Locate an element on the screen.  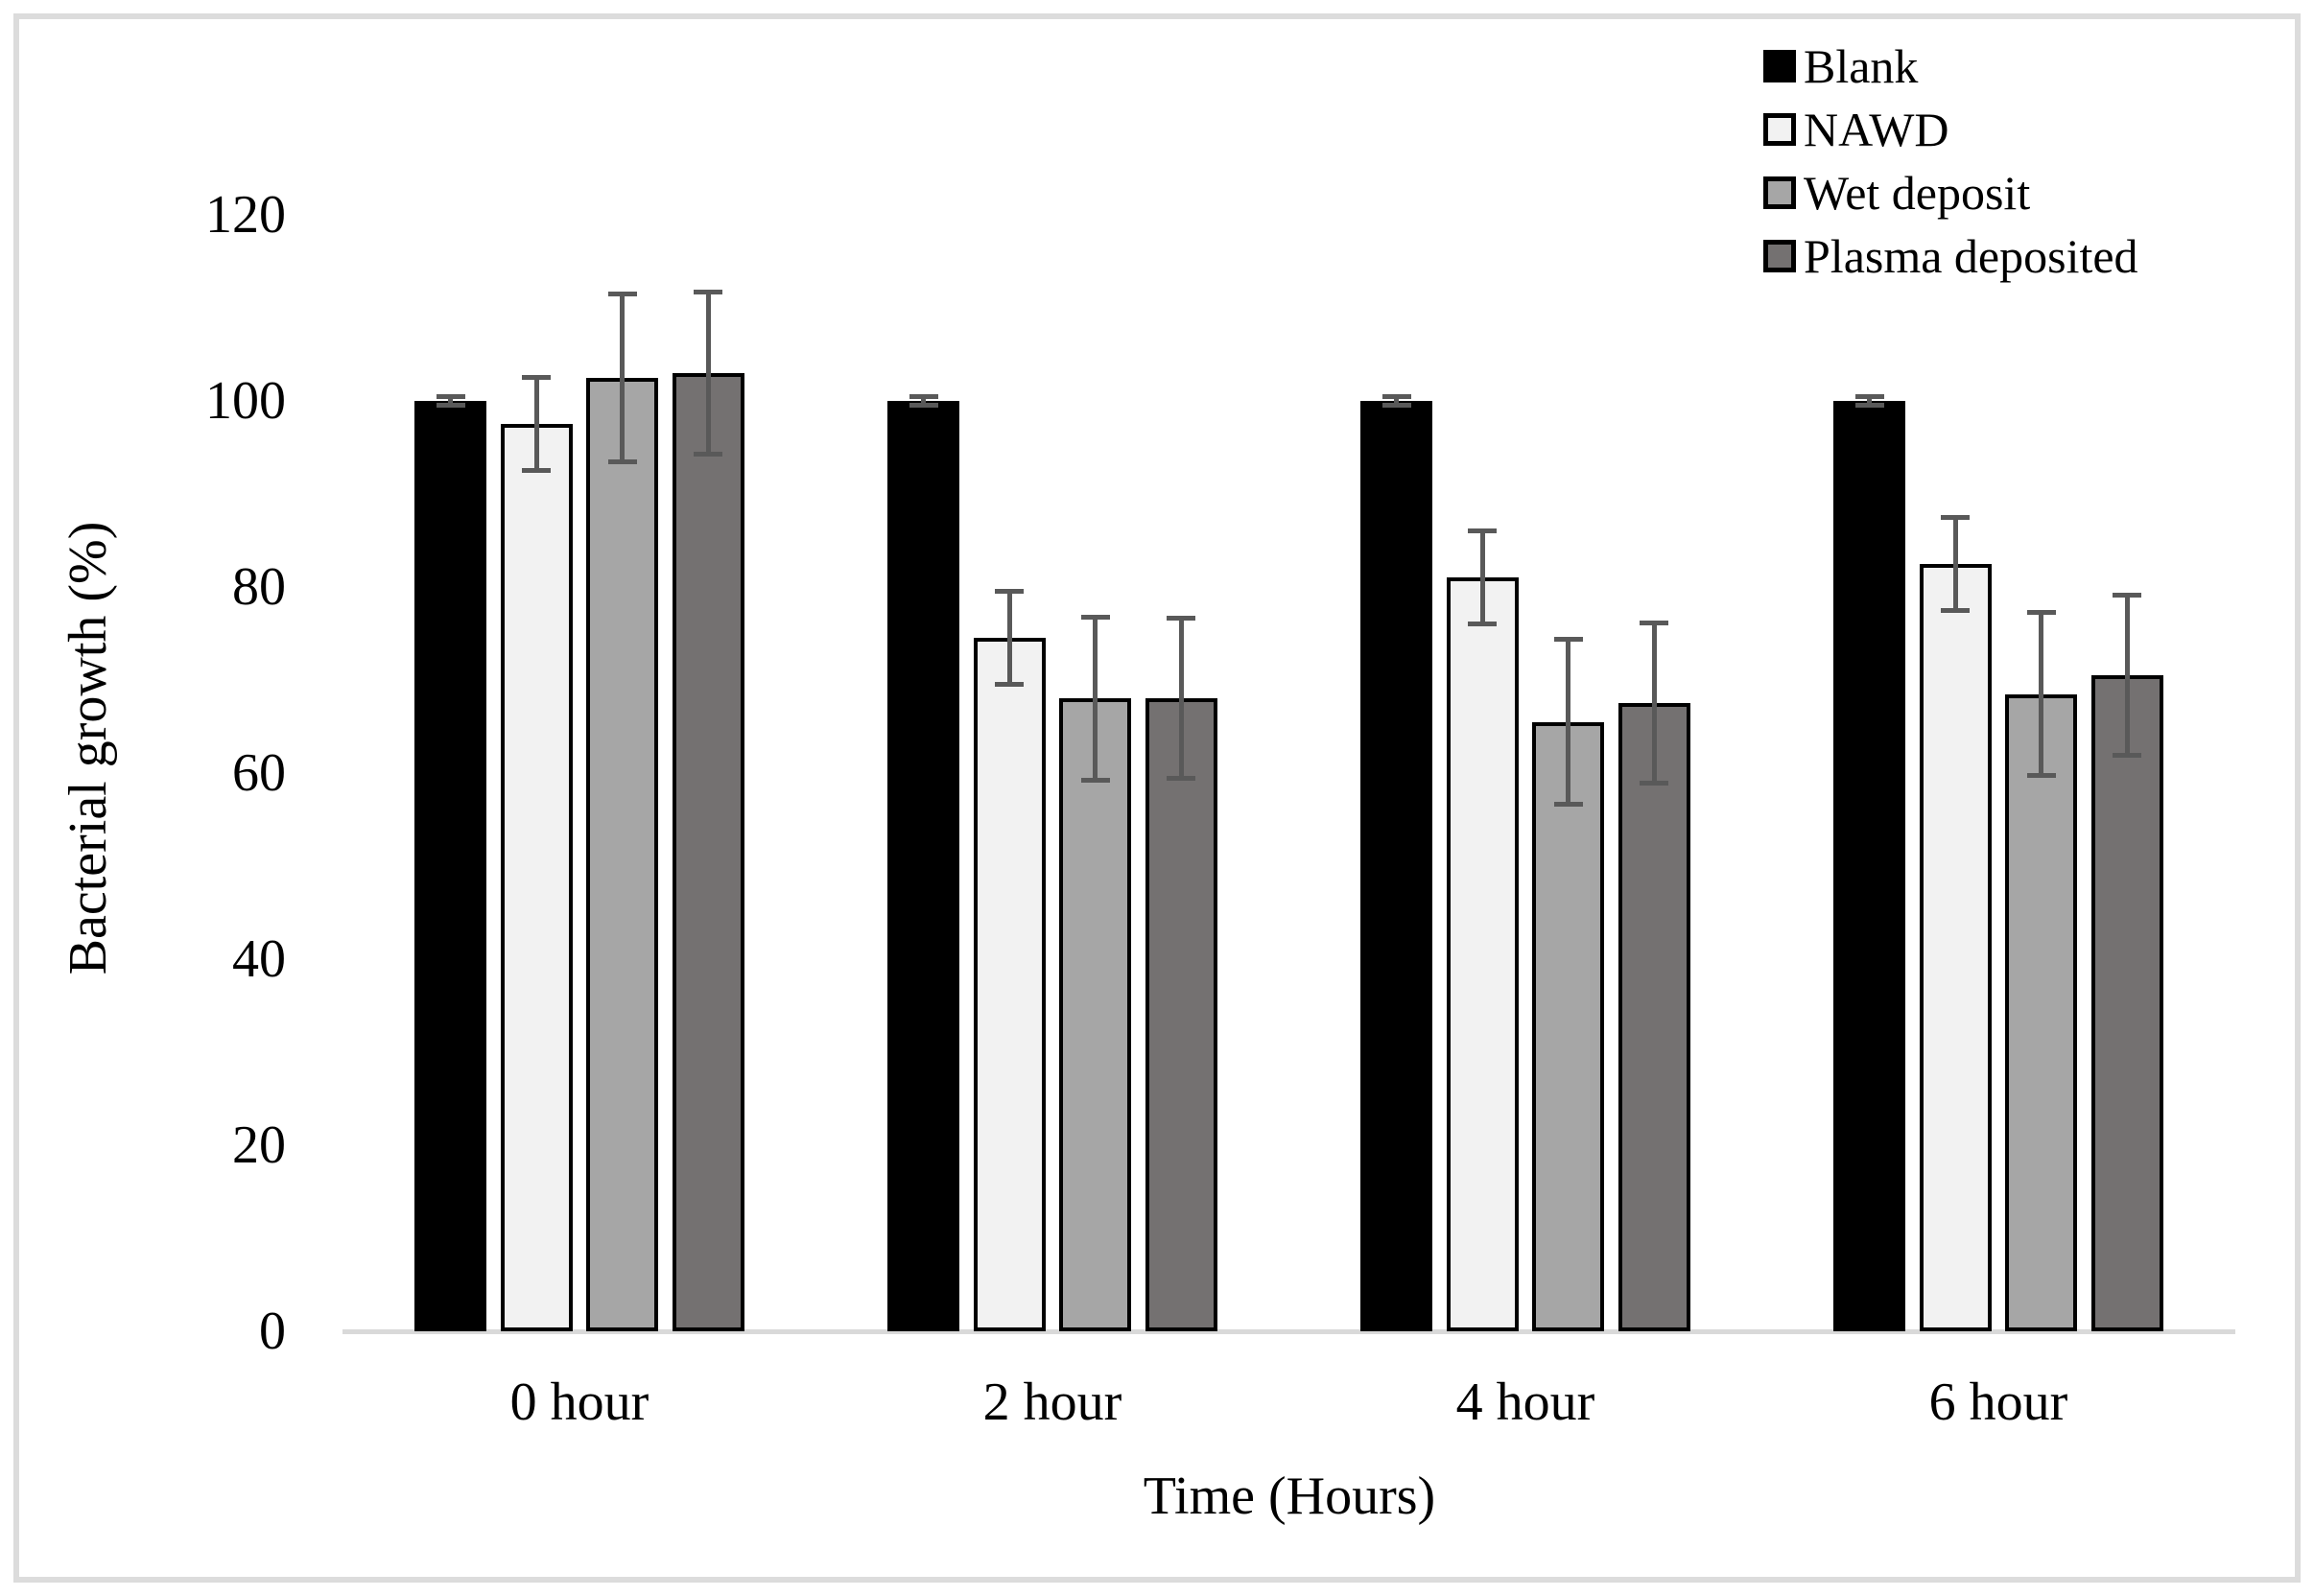
error-bar-wet-deposit-0-hour-cap-top is located at coordinates (622, 293).